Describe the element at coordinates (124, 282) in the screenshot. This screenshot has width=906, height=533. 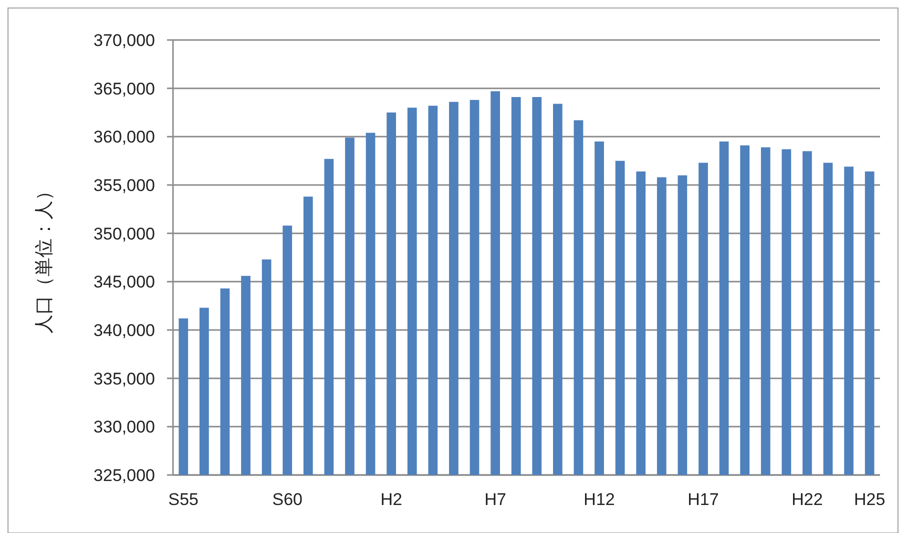
I see `y-tick-label: 345,000` at that location.